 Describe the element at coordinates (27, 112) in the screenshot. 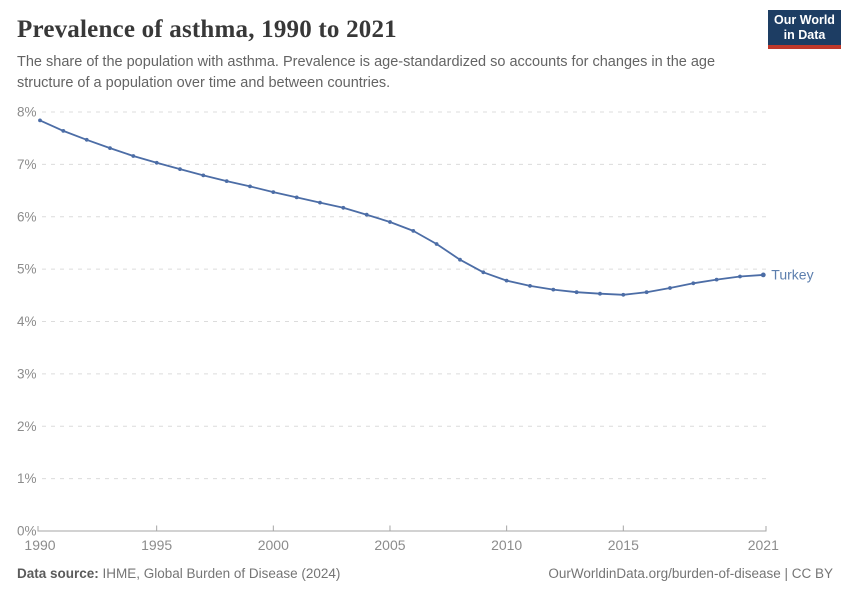

I see `y-axis-tick-label: 8%` at that location.